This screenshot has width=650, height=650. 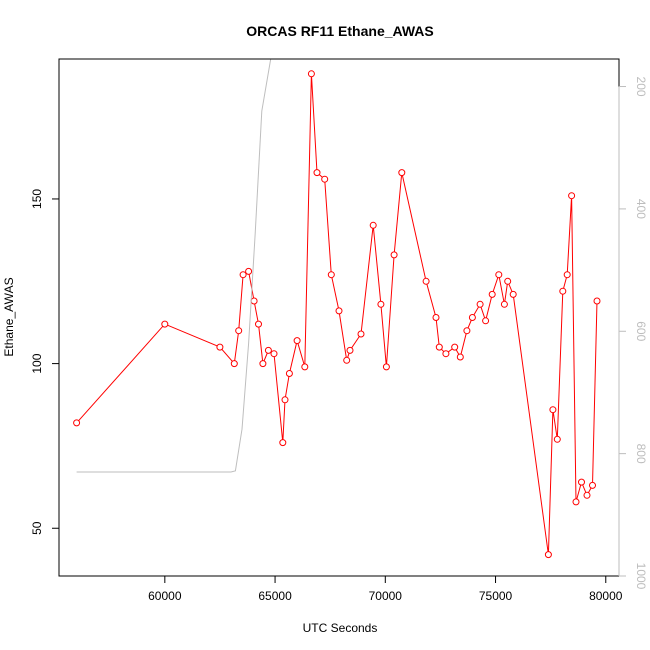 I want to click on chart-title: ORCAS RF11 Ethane_AWAS, so click(x=340, y=31).